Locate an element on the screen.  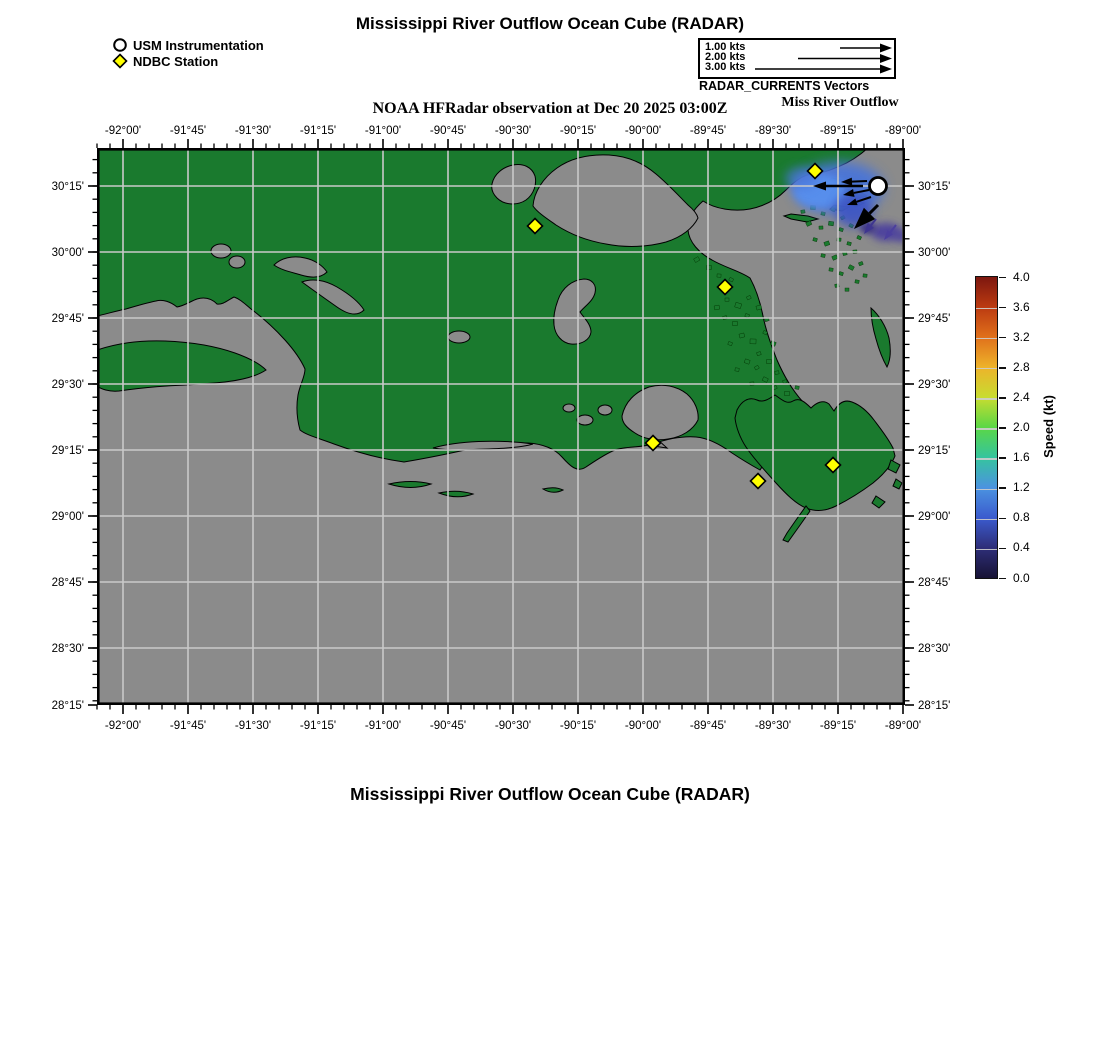
vector-scale-caption: RADAR_CURRENTS Vectors is located at coordinates (784, 86).